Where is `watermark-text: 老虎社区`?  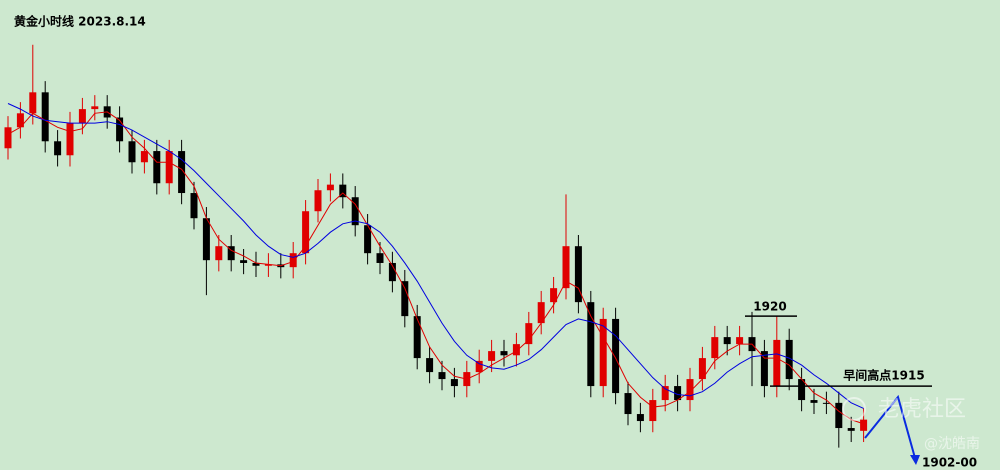 watermark-text: 老虎社区 is located at coordinates (922, 409).